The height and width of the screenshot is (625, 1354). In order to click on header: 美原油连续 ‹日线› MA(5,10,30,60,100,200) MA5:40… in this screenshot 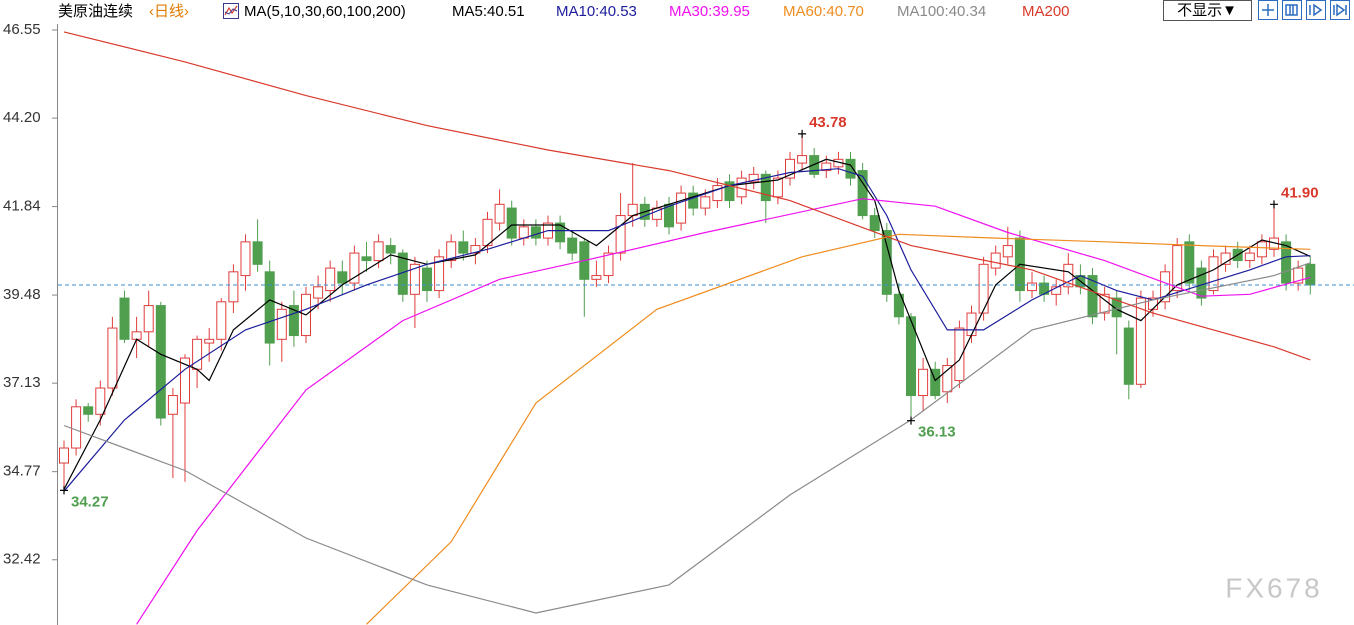, I will do `click(580, 12)`.